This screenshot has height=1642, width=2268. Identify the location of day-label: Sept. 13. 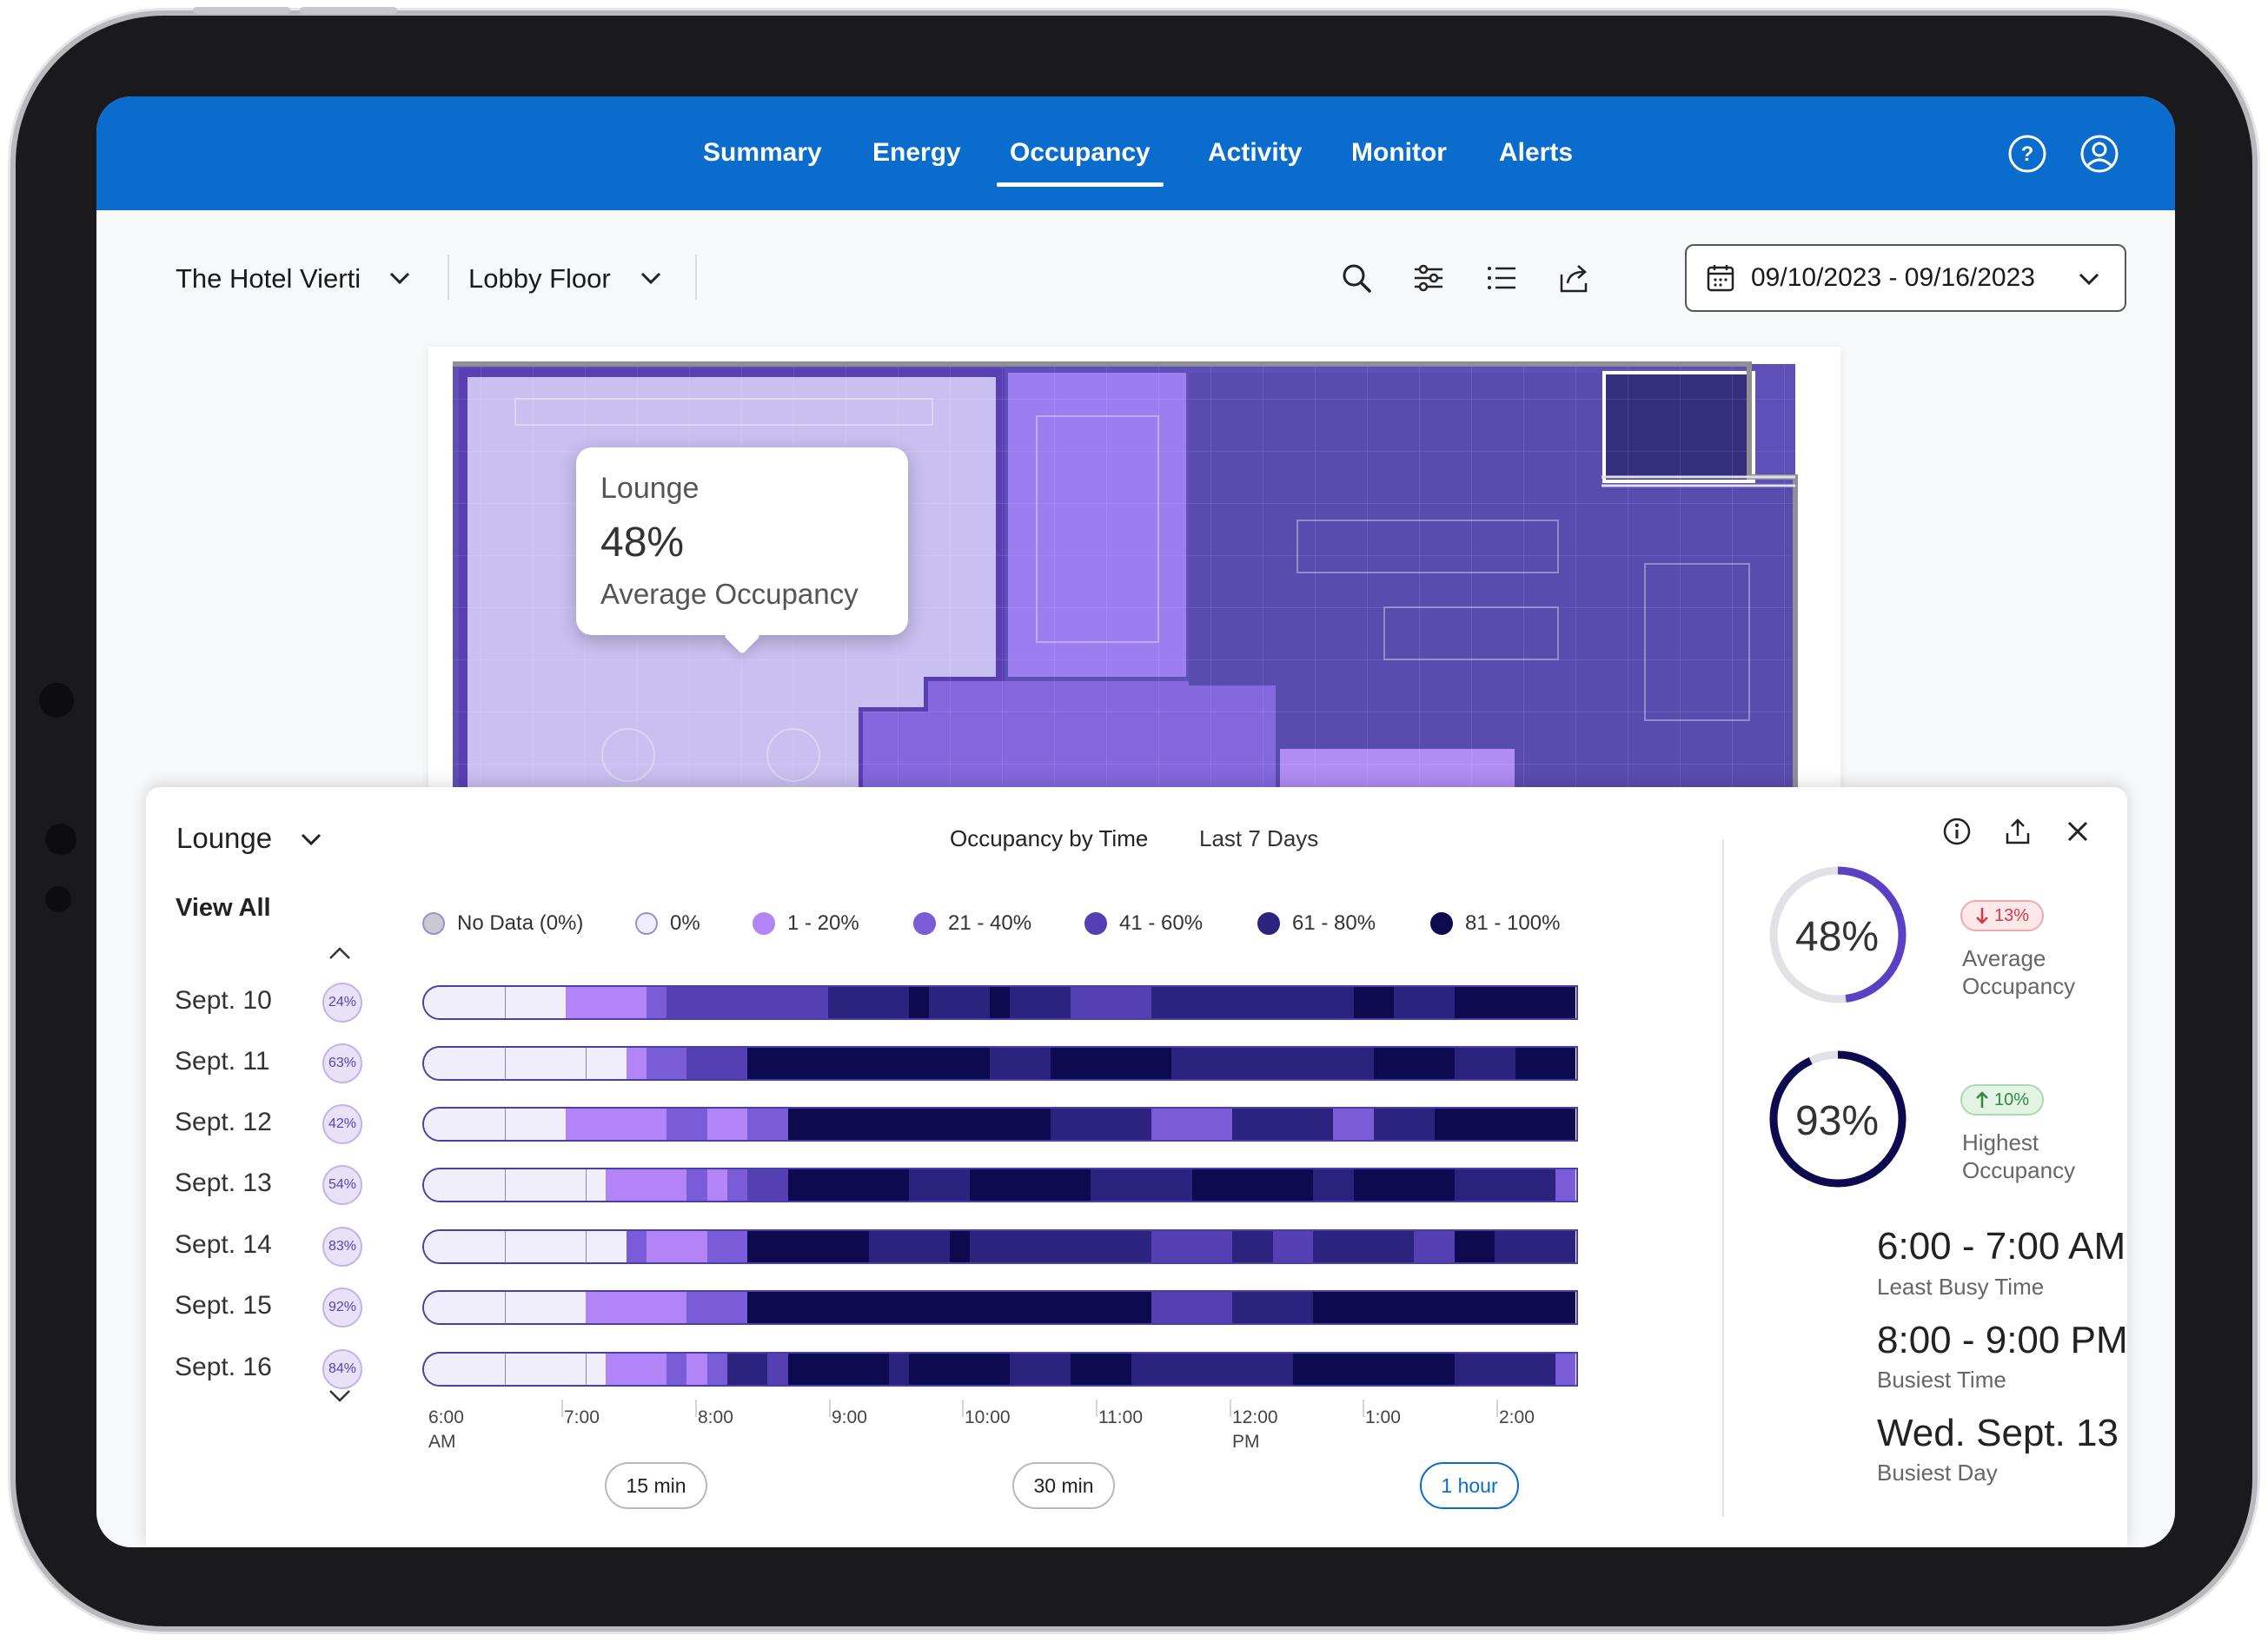
(223, 1183).